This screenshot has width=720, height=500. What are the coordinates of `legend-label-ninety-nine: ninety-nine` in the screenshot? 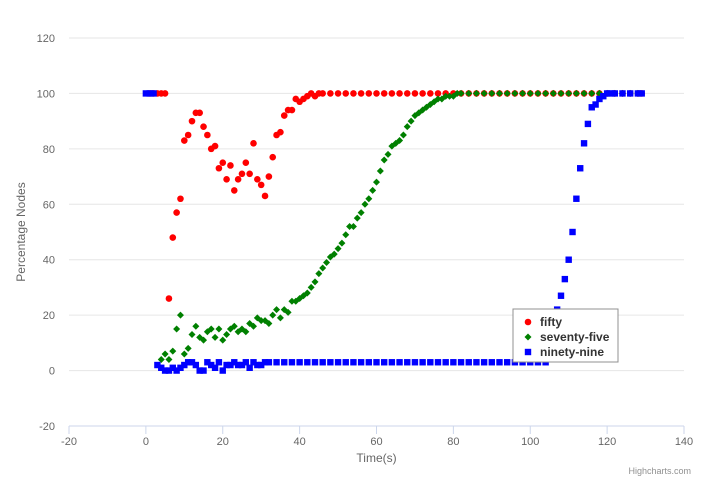 It's located at (572, 352).